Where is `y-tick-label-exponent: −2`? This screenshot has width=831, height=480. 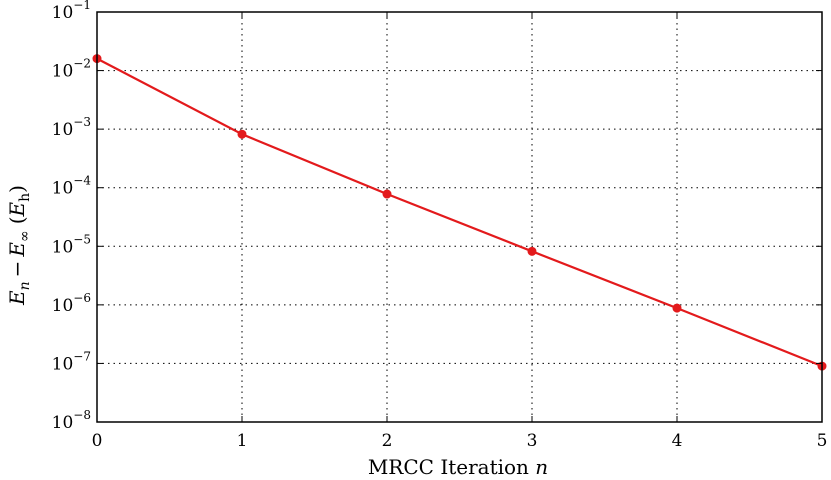
y-tick-label-exponent: −2 is located at coordinates (82, 64).